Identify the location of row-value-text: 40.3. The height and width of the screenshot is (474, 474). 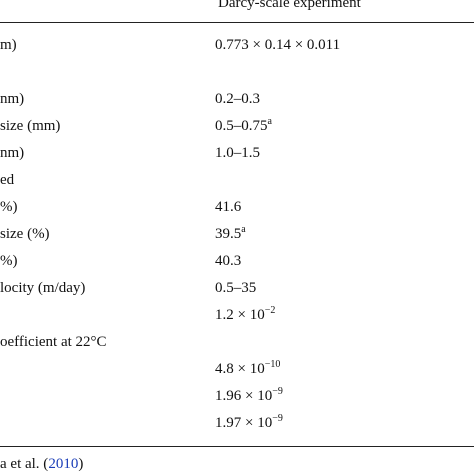
(228, 261).